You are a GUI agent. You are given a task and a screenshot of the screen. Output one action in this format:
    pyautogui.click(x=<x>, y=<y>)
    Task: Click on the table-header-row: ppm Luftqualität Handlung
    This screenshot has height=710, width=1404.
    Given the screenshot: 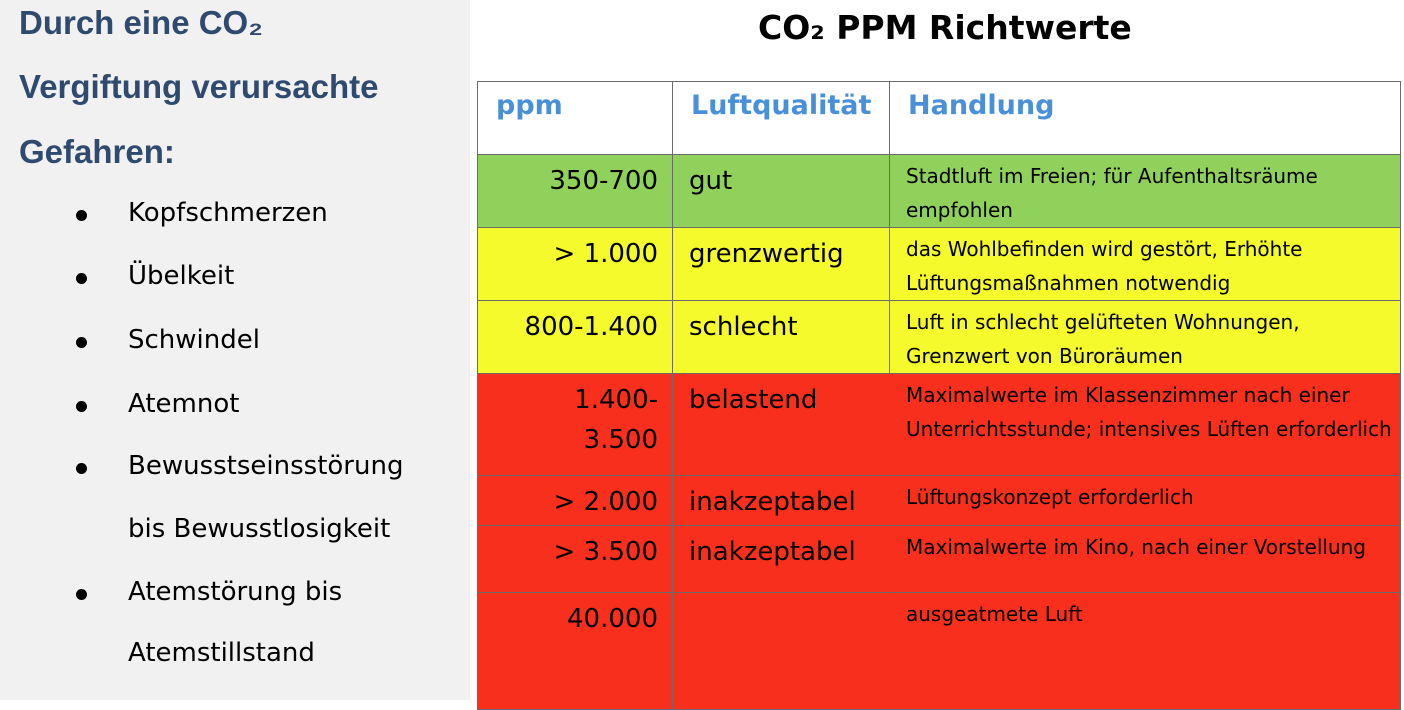 What is the action you would take?
    pyautogui.click(x=939, y=118)
    